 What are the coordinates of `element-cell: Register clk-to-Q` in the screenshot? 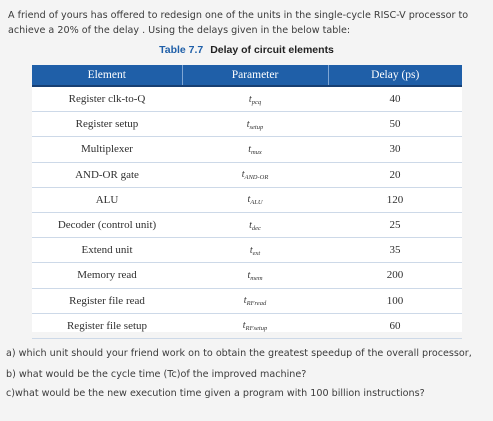 It's located at (107, 99).